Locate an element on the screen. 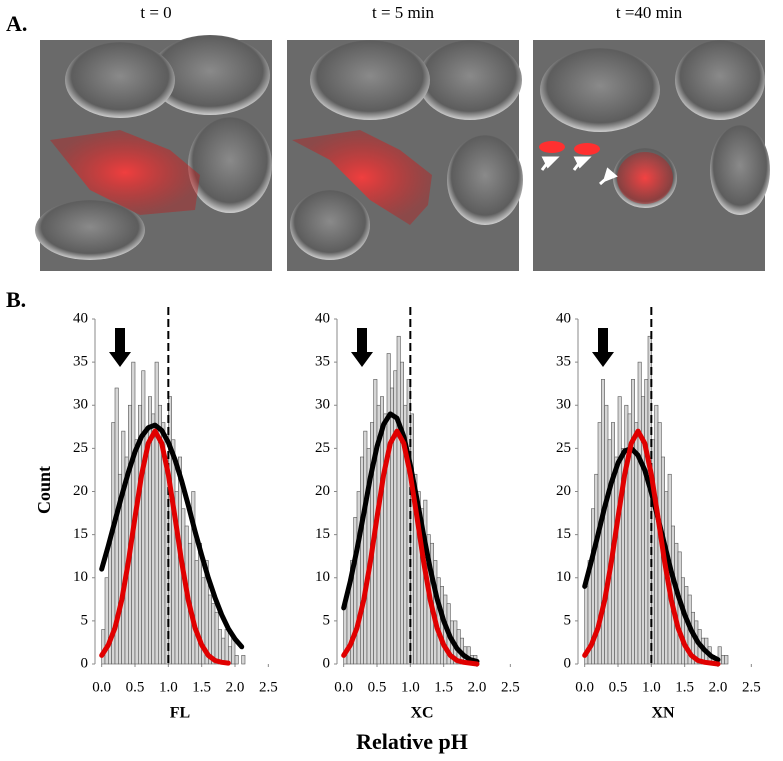 Image resolution: width=783 pixels, height=761 pixels. x-axis-label: XN is located at coordinates (663, 713).